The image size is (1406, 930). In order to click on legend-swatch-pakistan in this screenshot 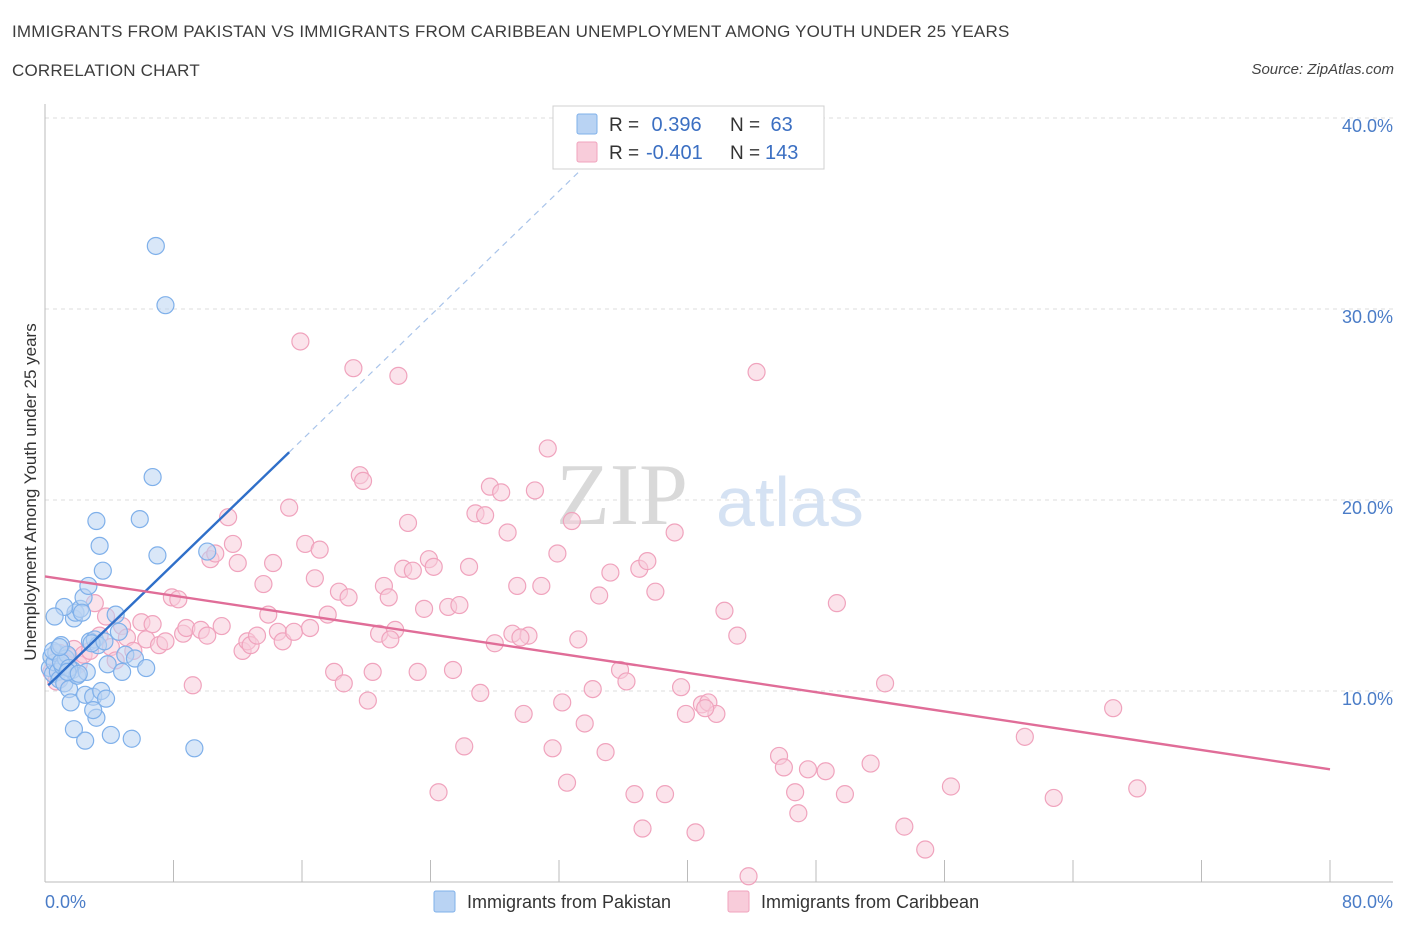, I will do `click(587, 124)`.